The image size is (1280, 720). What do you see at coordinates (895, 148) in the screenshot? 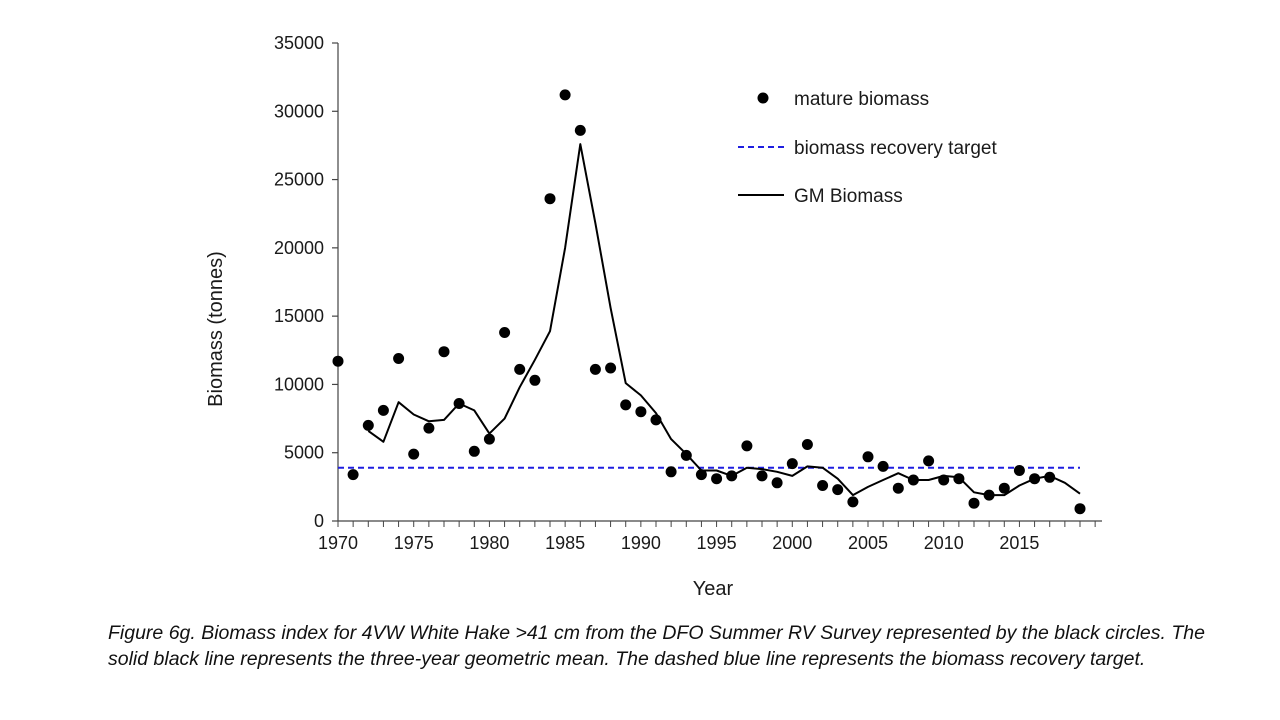
I see `legend-label-recovery-target: biomass recovery target` at bounding box center [895, 148].